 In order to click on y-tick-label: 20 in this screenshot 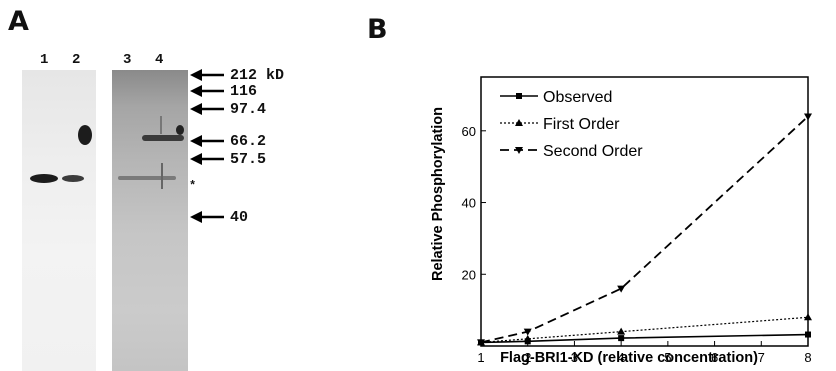, I will do `click(469, 274)`.